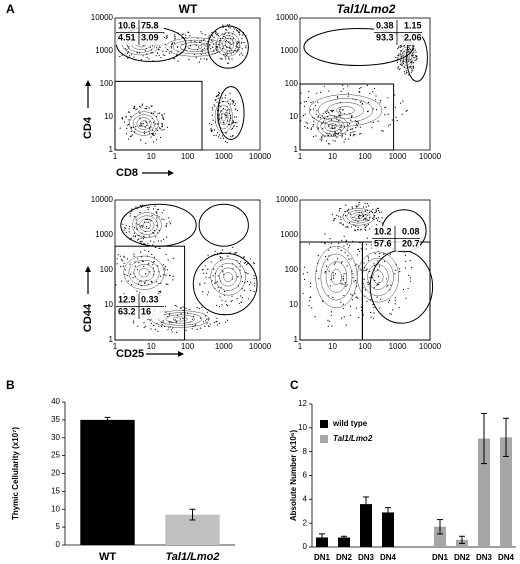 The height and width of the screenshot is (564, 520). I want to click on arrow-head, so click(171, 173).